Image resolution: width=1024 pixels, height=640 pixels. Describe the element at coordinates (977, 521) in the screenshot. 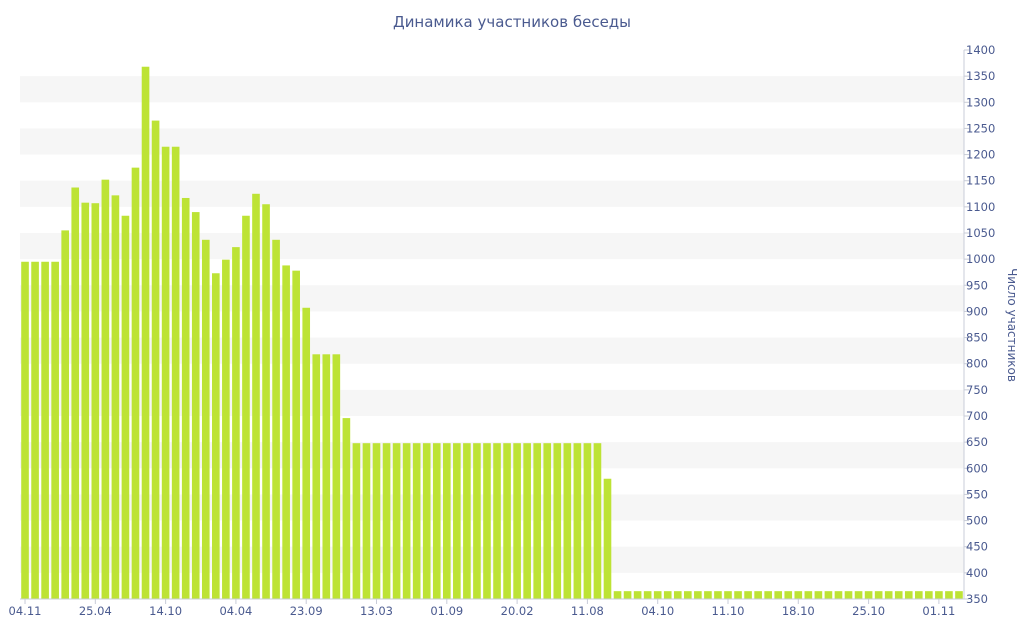

I see `y-tick-label: 500` at that location.